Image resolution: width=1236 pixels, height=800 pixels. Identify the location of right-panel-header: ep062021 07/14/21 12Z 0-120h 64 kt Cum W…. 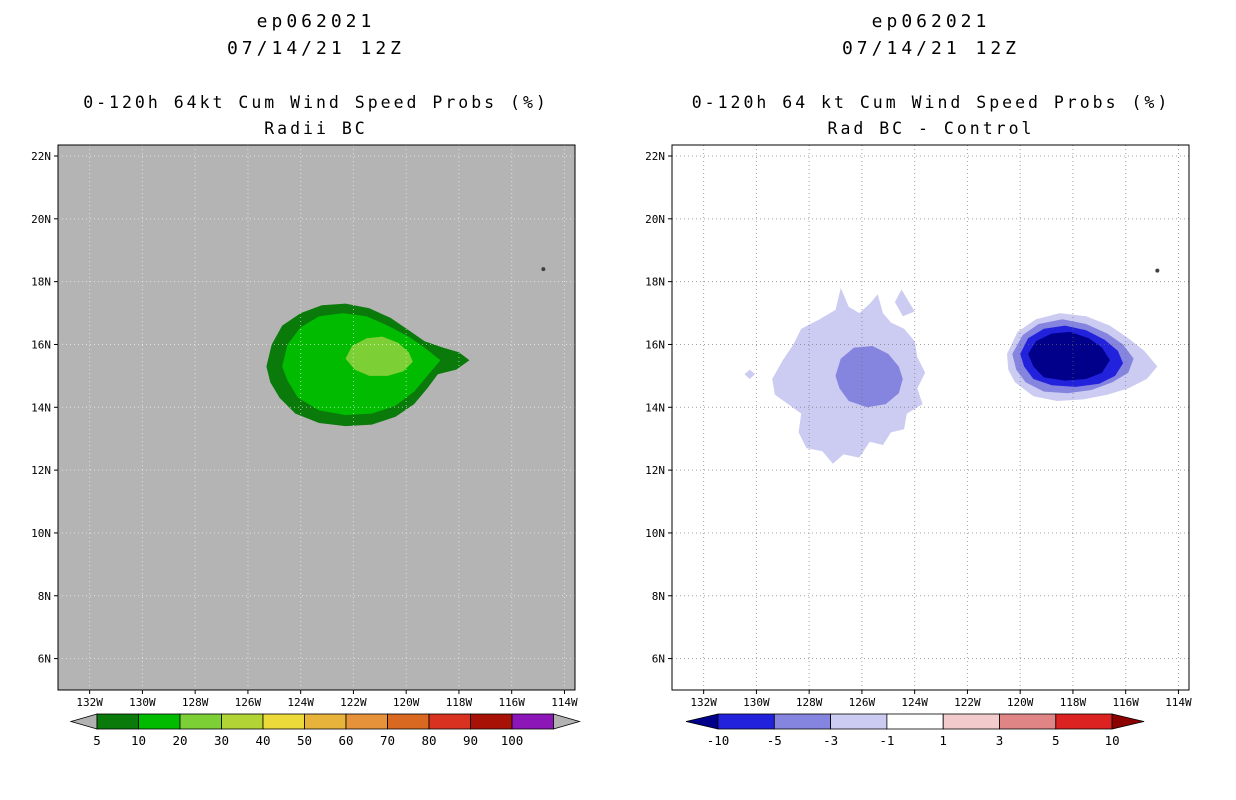
(931, 75).